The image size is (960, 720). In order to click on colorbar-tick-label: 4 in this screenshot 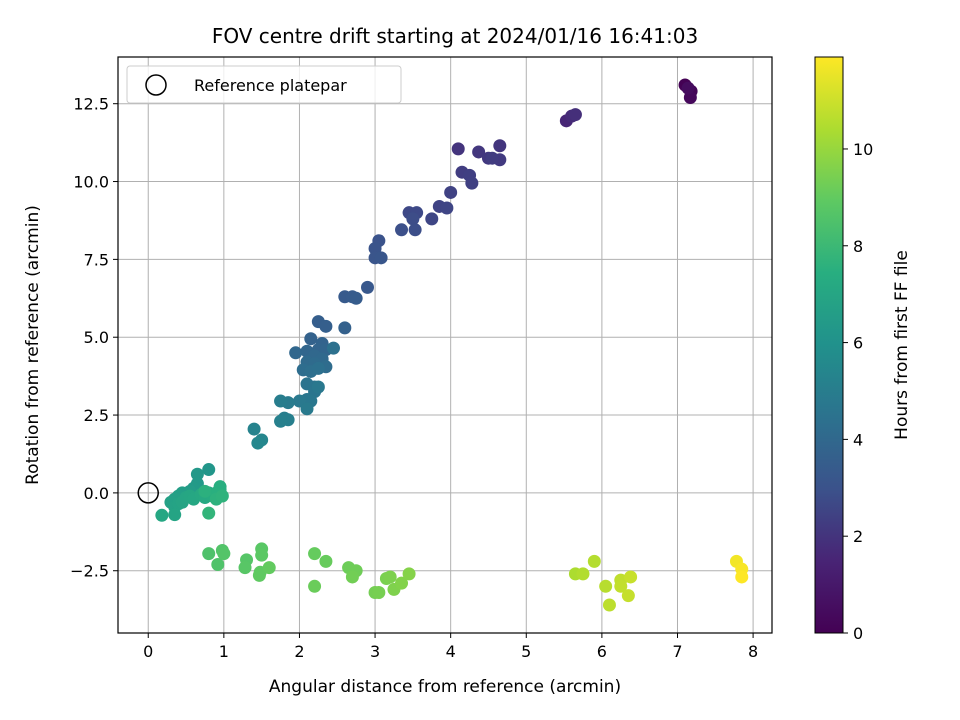, I will do `click(858, 439)`.